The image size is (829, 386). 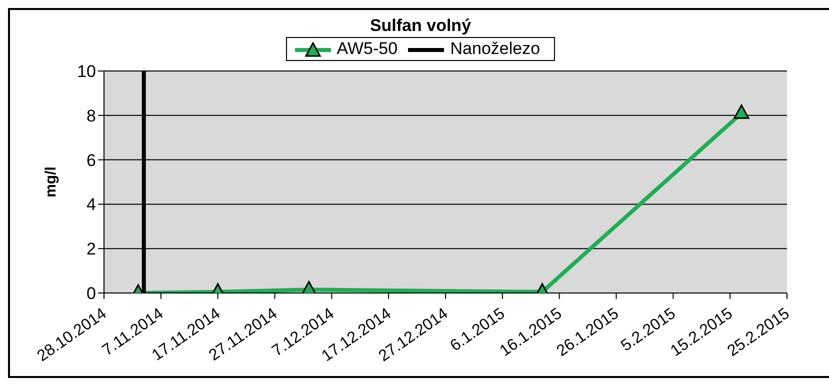 What do you see at coordinates (86, 72) in the screenshot?
I see `y-tick-label: 10` at bounding box center [86, 72].